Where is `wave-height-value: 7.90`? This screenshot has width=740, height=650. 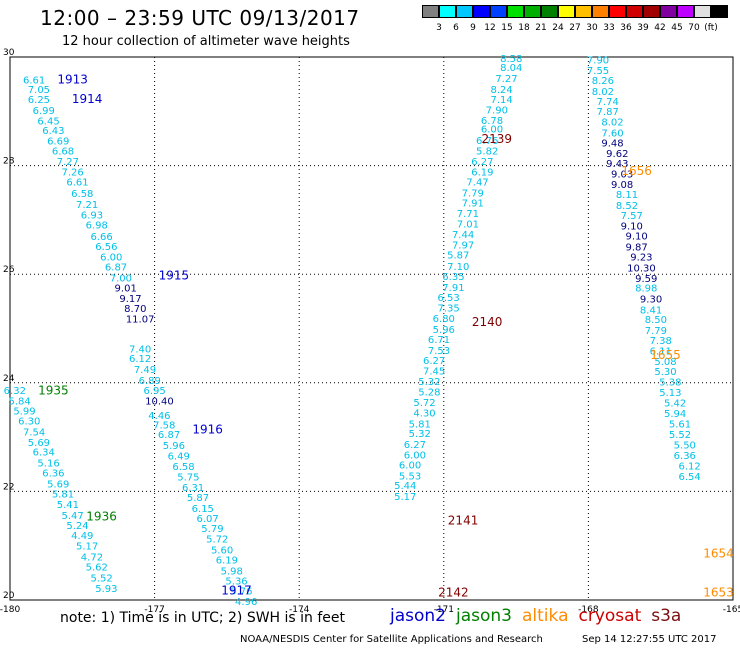
wave-height-value: 7.90 is located at coordinates (497, 110).